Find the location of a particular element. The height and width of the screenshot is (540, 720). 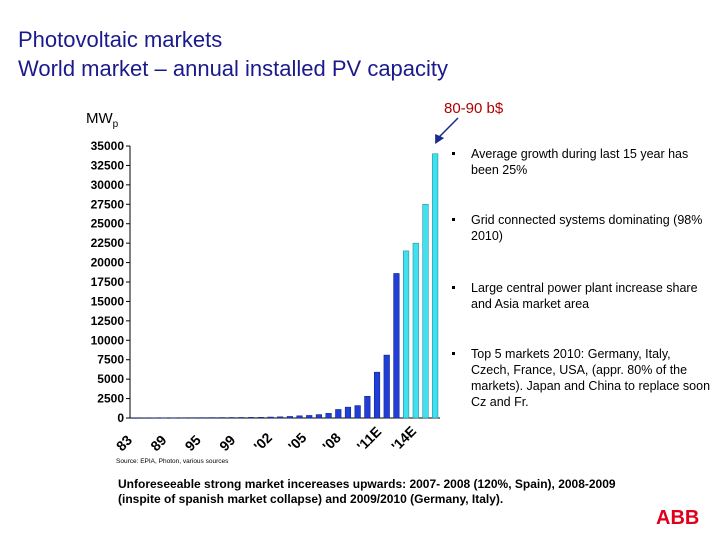

y-tick-label: 25000 is located at coordinates (108, 224).